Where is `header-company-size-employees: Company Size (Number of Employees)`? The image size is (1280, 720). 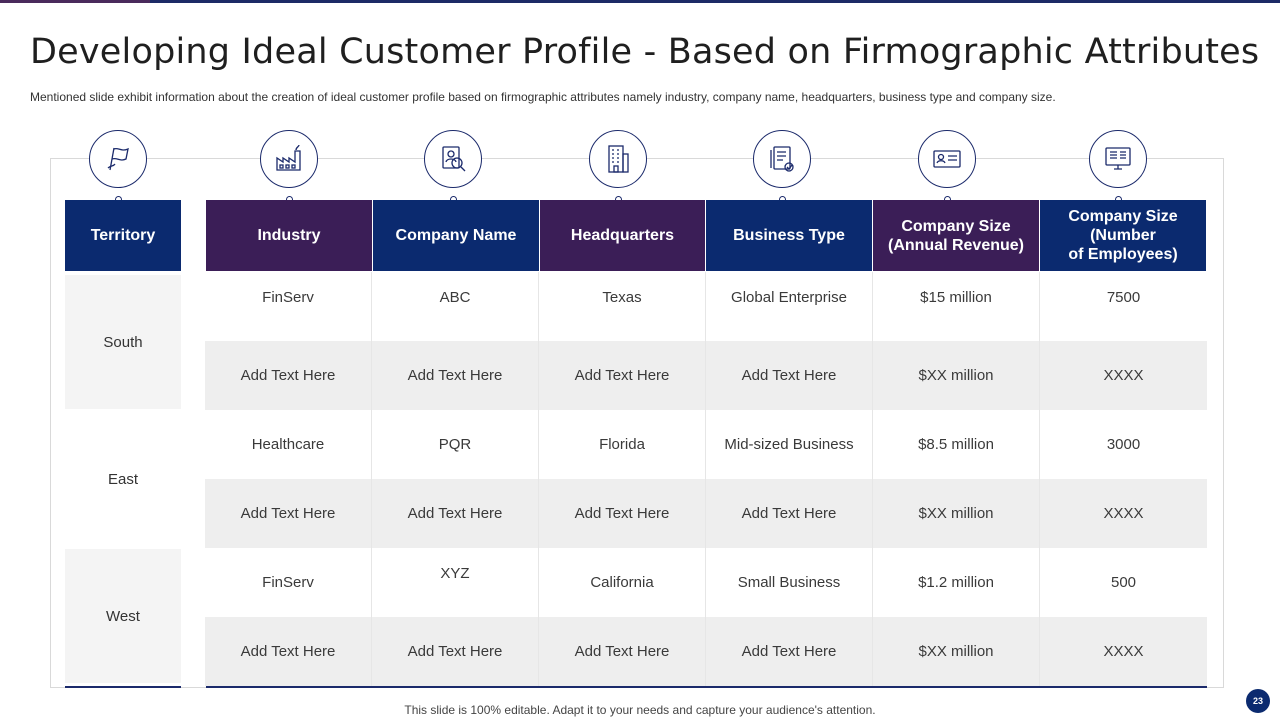 header-company-size-employees: Company Size (Number of Employees) is located at coordinates (1123, 235).